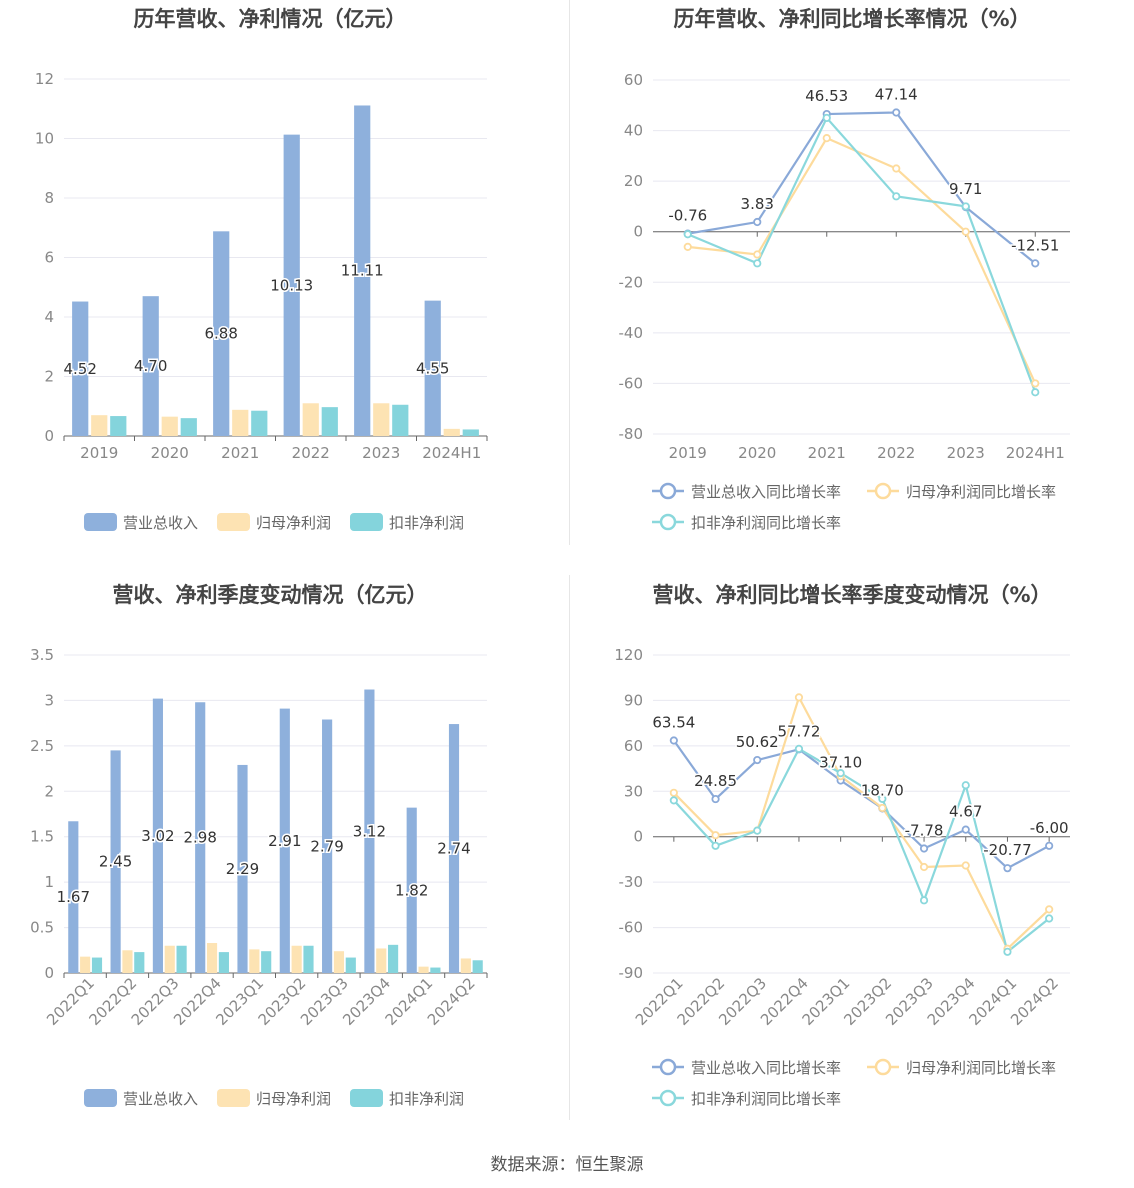  Describe the element at coordinates (44, 79) in the screenshot. I see `y-tick-label: 12` at that location.